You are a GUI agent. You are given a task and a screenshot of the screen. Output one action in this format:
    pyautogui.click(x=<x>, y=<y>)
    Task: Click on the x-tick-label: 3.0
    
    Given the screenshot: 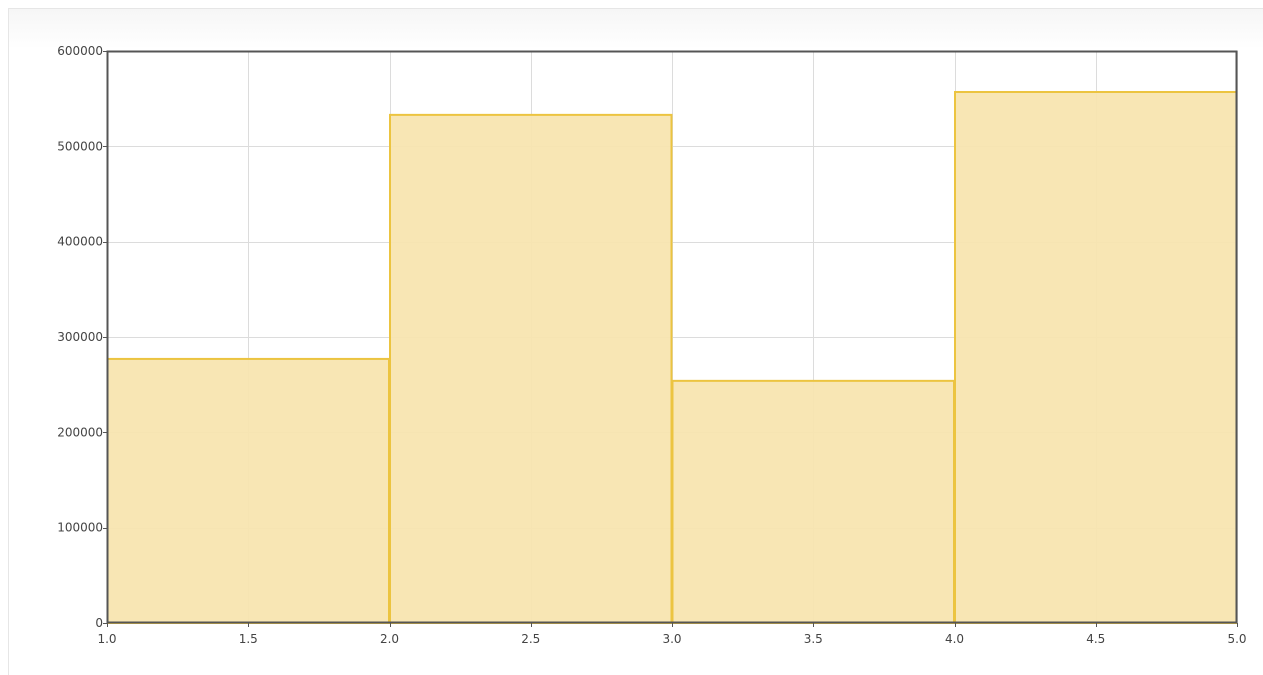 What is the action you would take?
    pyautogui.click(x=671, y=639)
    